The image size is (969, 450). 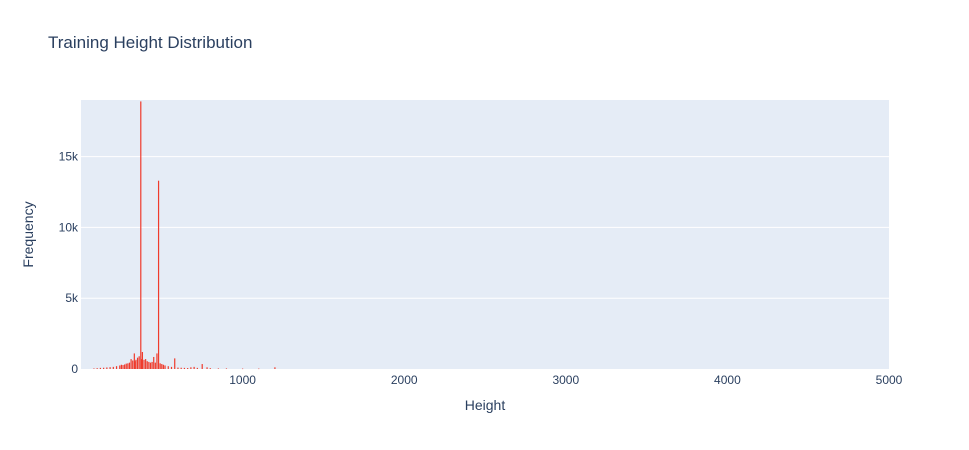 What do you see at coordinates (889, 380) in the screenshot?
I see `x-tick-label: 5000` at bounding box center [889, 380].